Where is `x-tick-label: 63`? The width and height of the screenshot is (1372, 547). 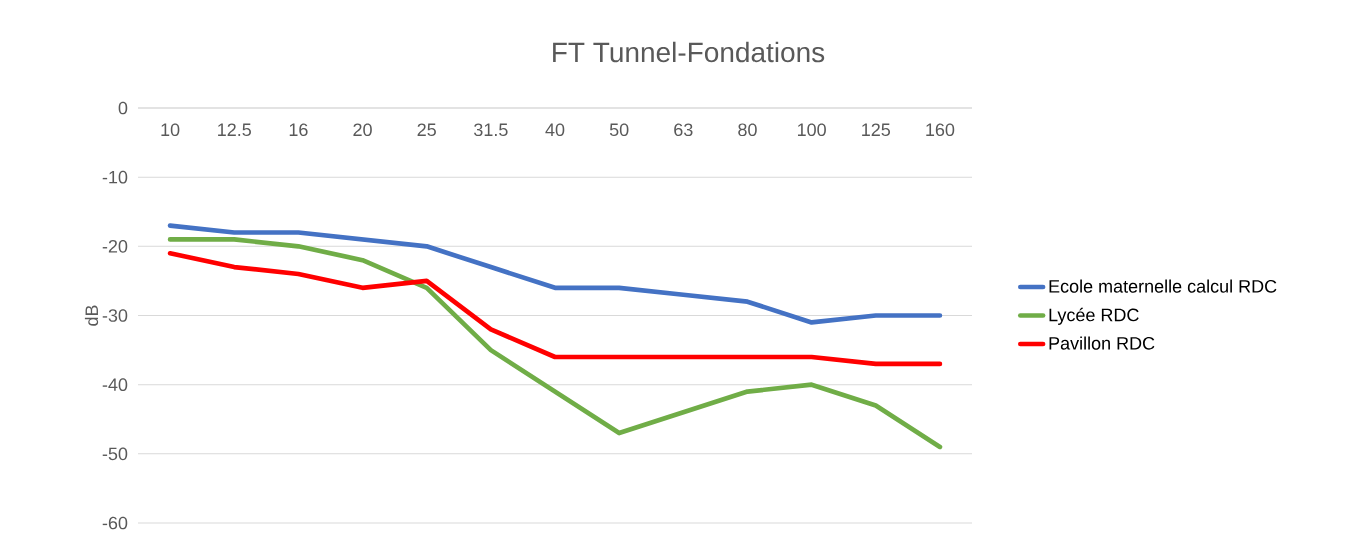
x-tick-label: 63 is located at coordinates (683, 130).